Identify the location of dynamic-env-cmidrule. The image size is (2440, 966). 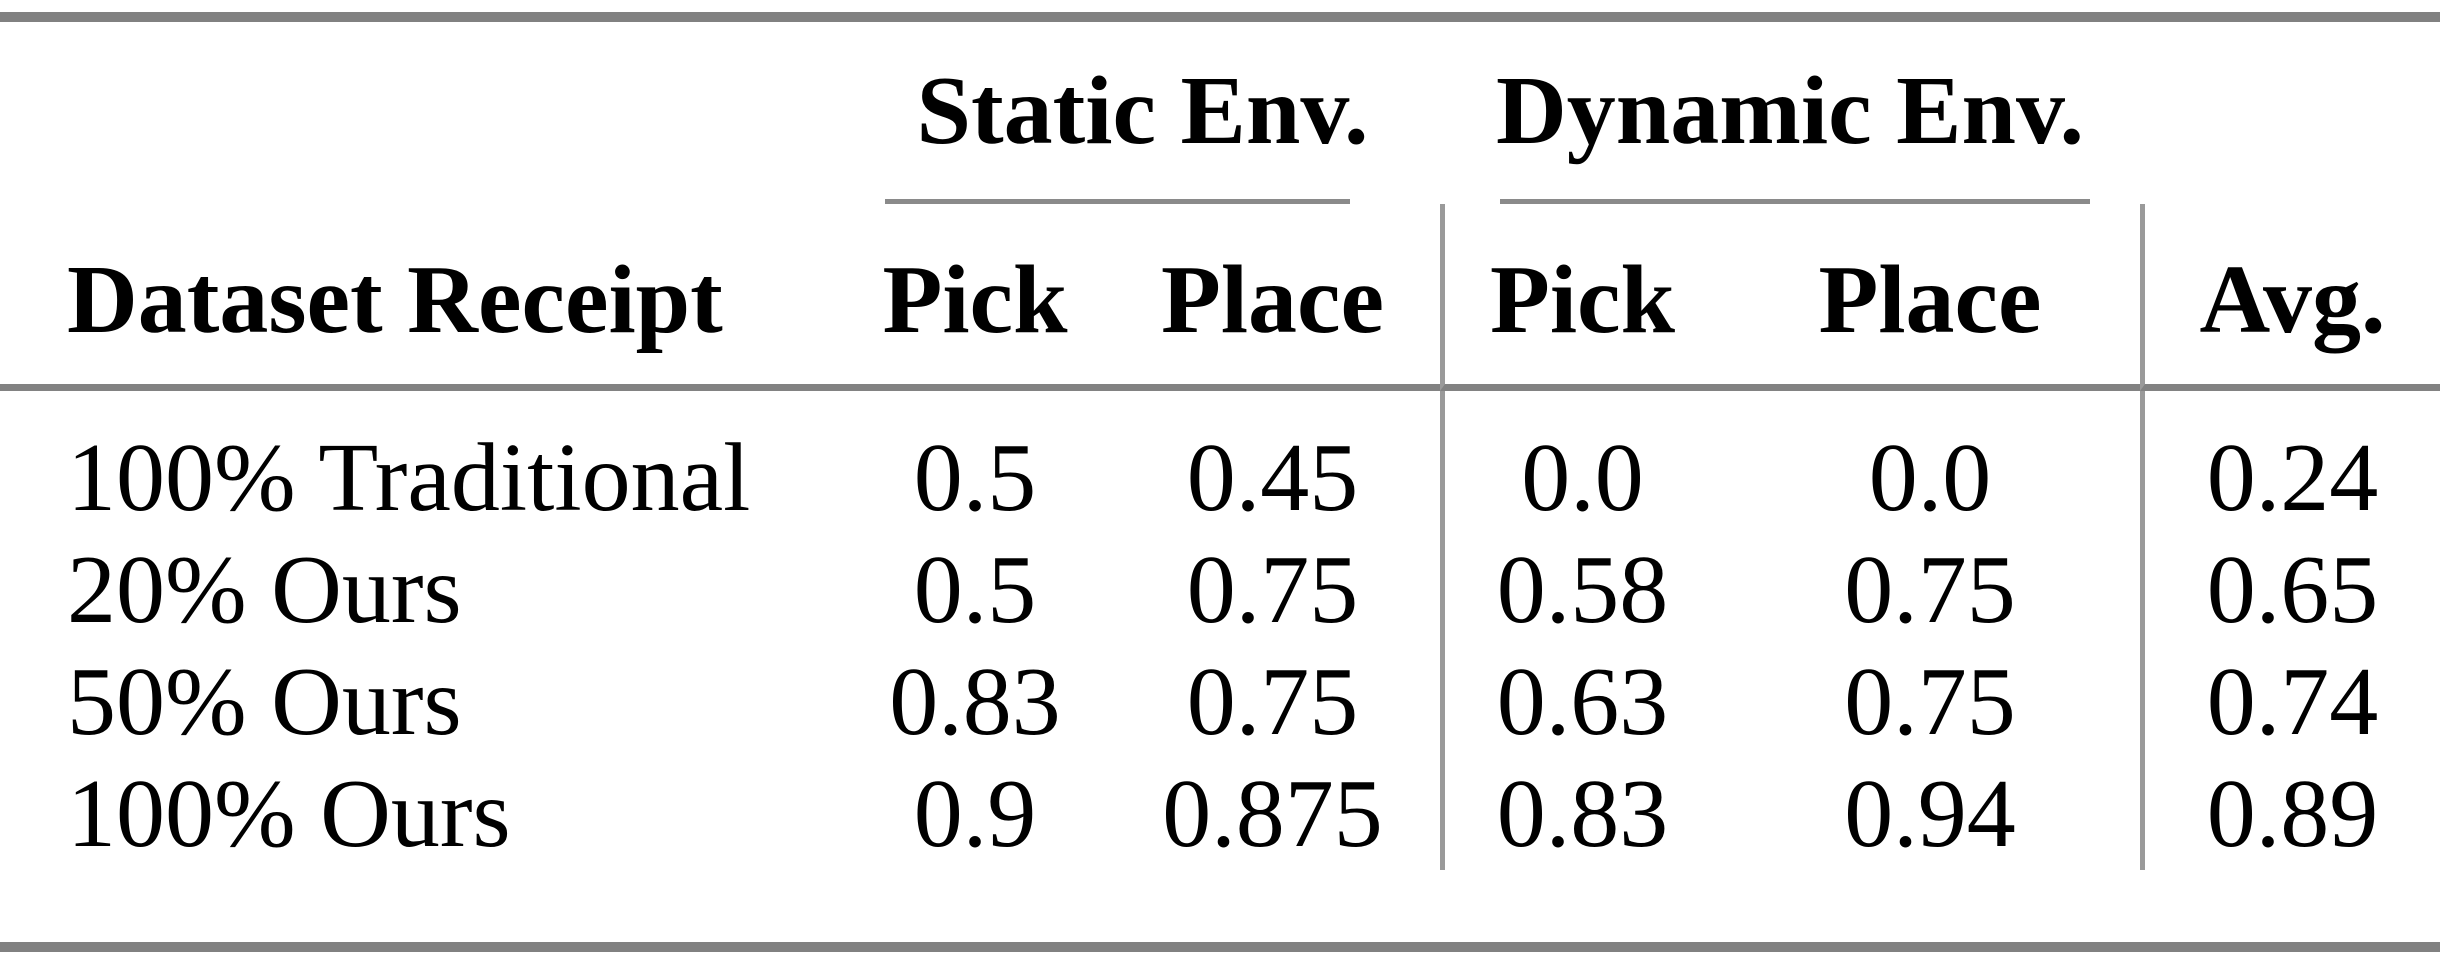
(1795, 201).